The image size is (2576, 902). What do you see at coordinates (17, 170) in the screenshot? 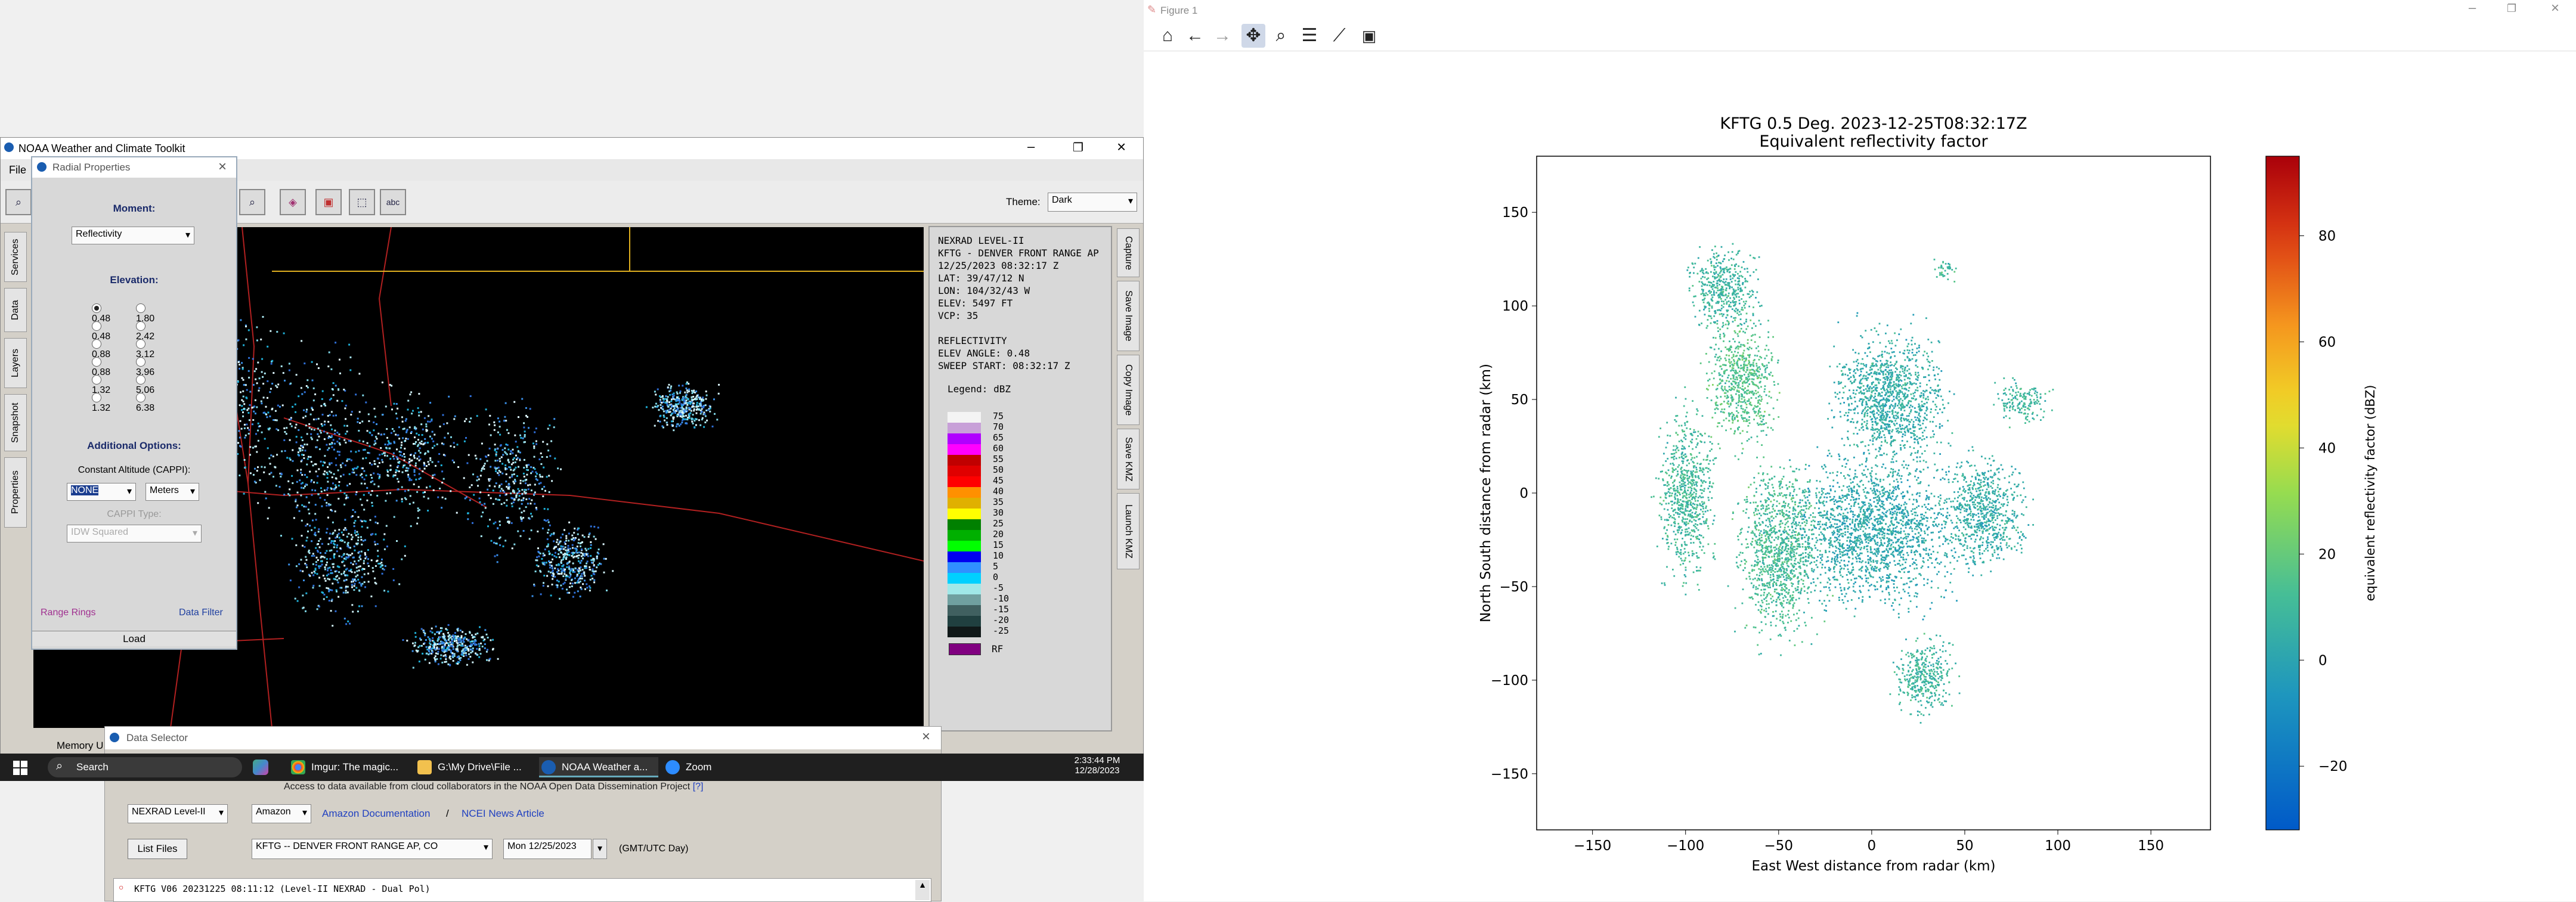
I see `menu-file: File` at bounding box center [17, 170].